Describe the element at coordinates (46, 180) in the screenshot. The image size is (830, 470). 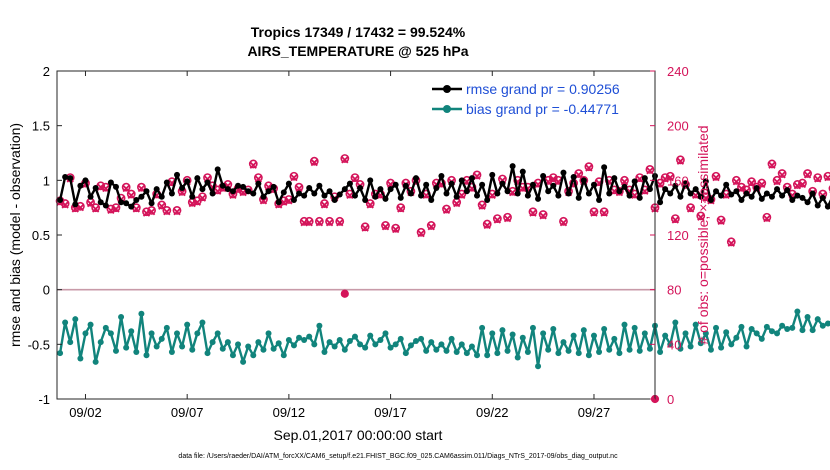
I see `y-tick-label: 1` at that location.